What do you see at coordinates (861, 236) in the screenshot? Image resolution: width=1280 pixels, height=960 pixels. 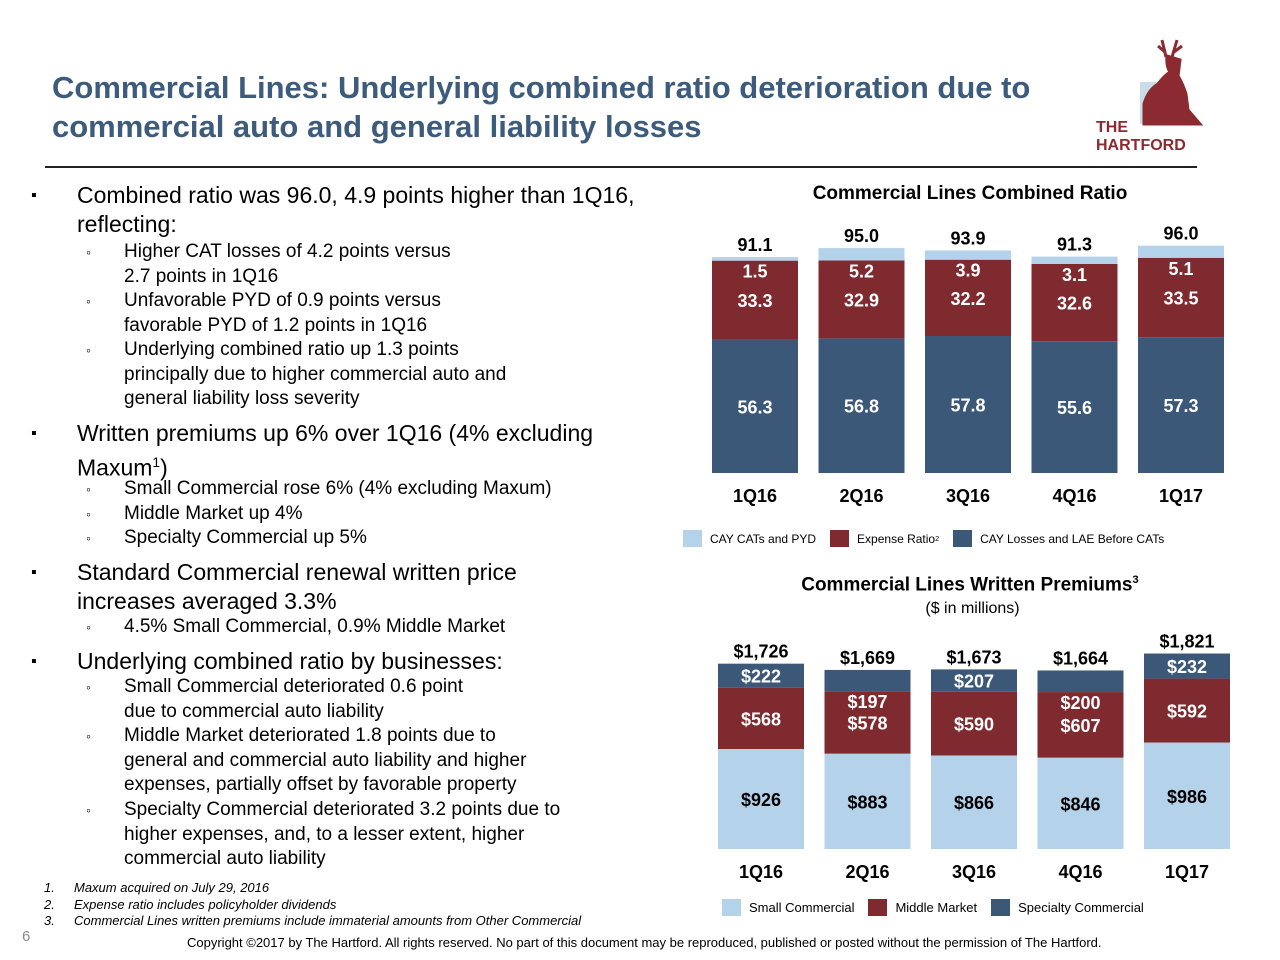 I see `total-label: 95.0` at bounding box center [861, 236].